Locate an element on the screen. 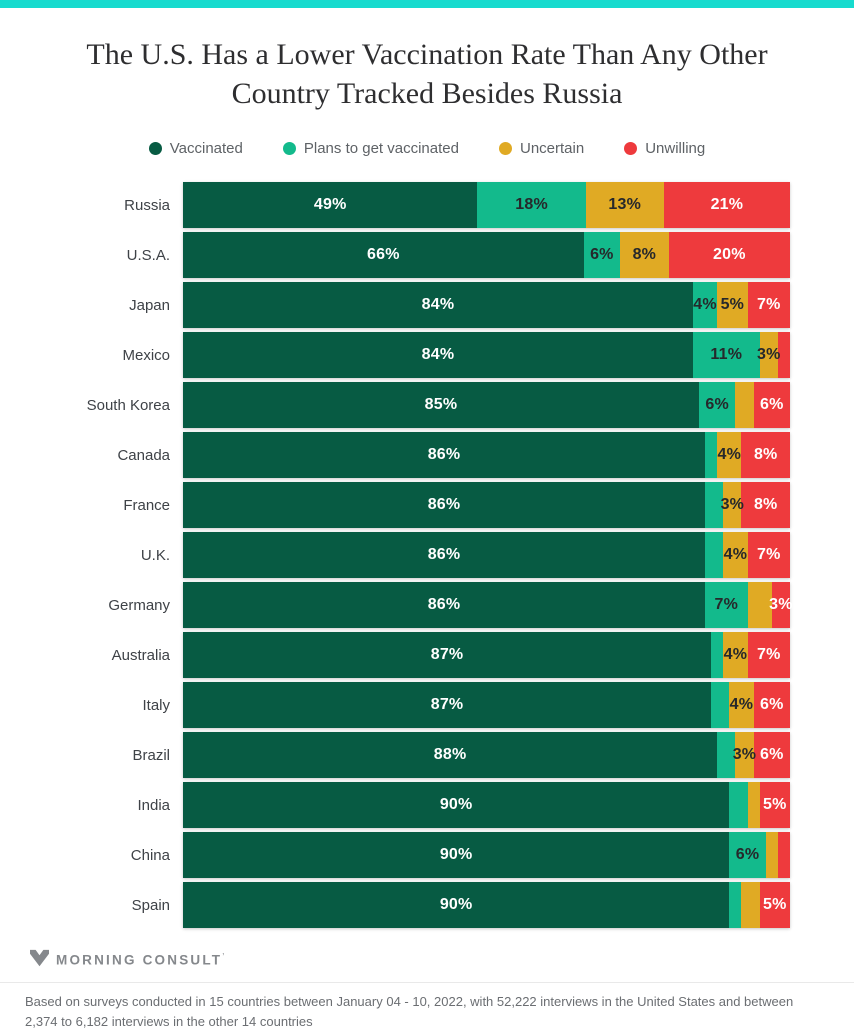  segment-unwilling: 21% is located at coordinates (726, 205).